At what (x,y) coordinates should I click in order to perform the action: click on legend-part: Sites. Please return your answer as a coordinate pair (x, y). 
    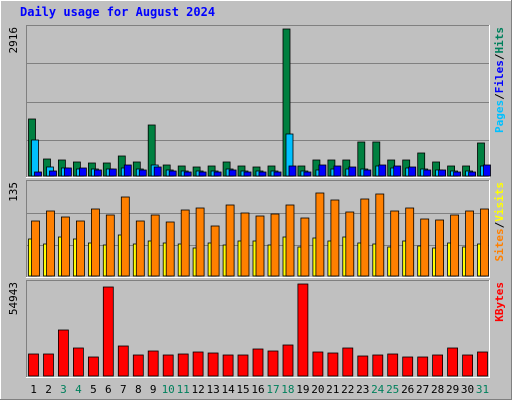
    Looking at the image, I should click on (499, 244).